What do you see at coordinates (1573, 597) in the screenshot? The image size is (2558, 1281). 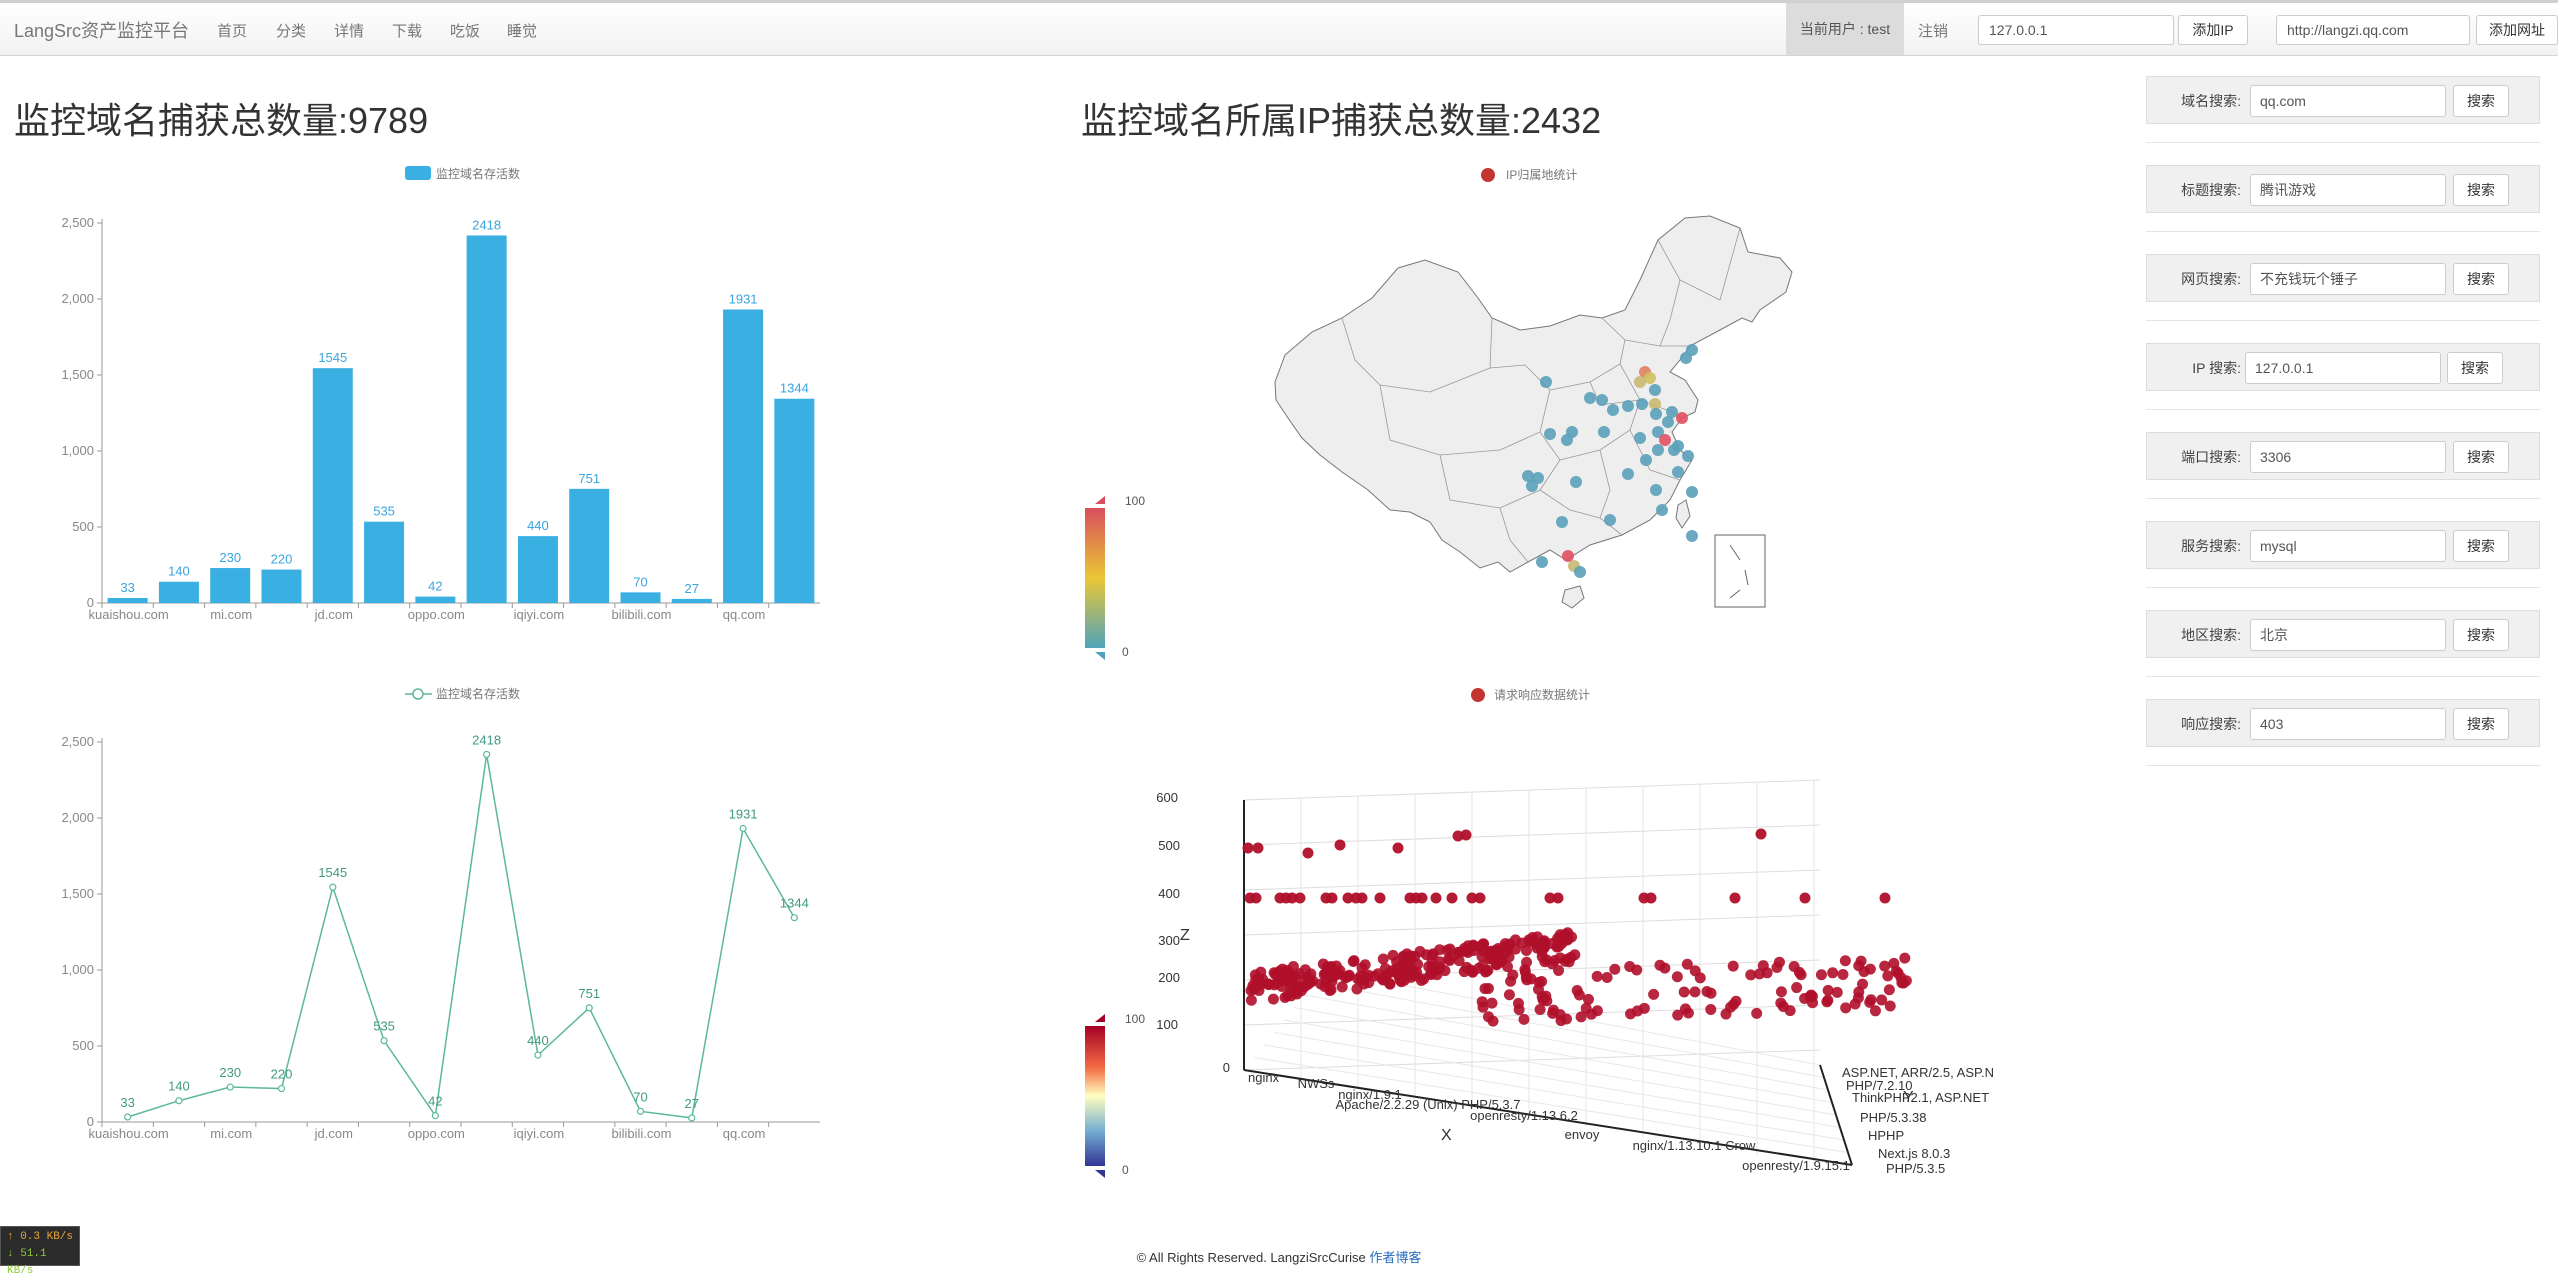 I see `hainan-shape` at bounding box center [1573, 597].